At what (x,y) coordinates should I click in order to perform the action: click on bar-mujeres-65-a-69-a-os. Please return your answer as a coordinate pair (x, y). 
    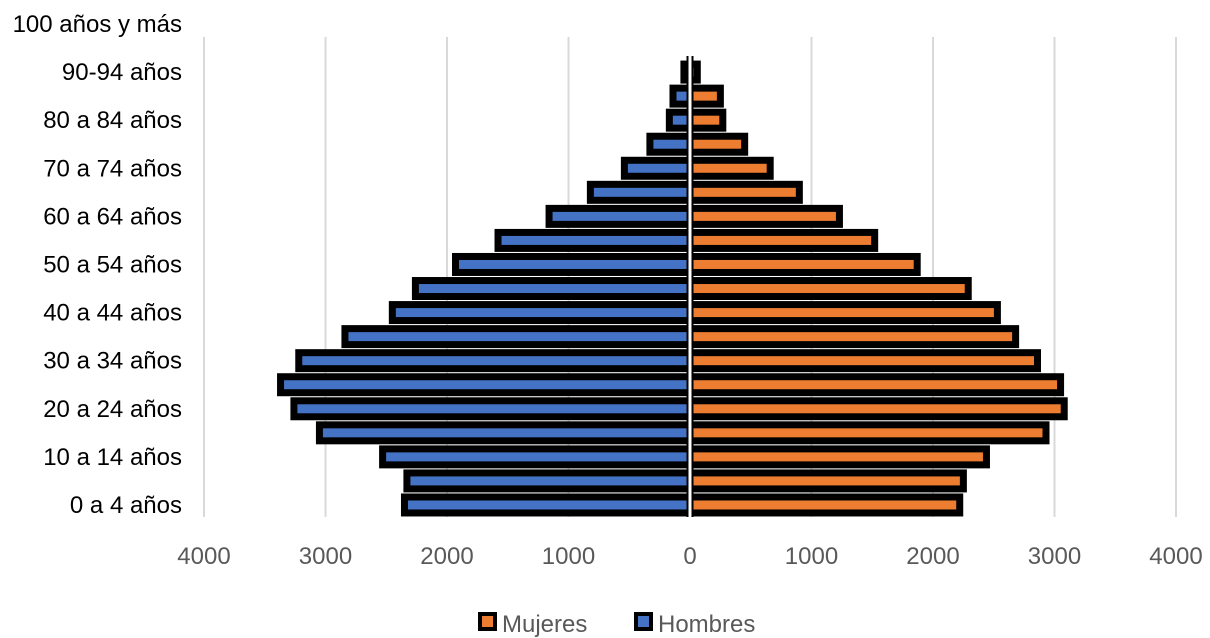
    Looking at the image, I should click on (744, 192).